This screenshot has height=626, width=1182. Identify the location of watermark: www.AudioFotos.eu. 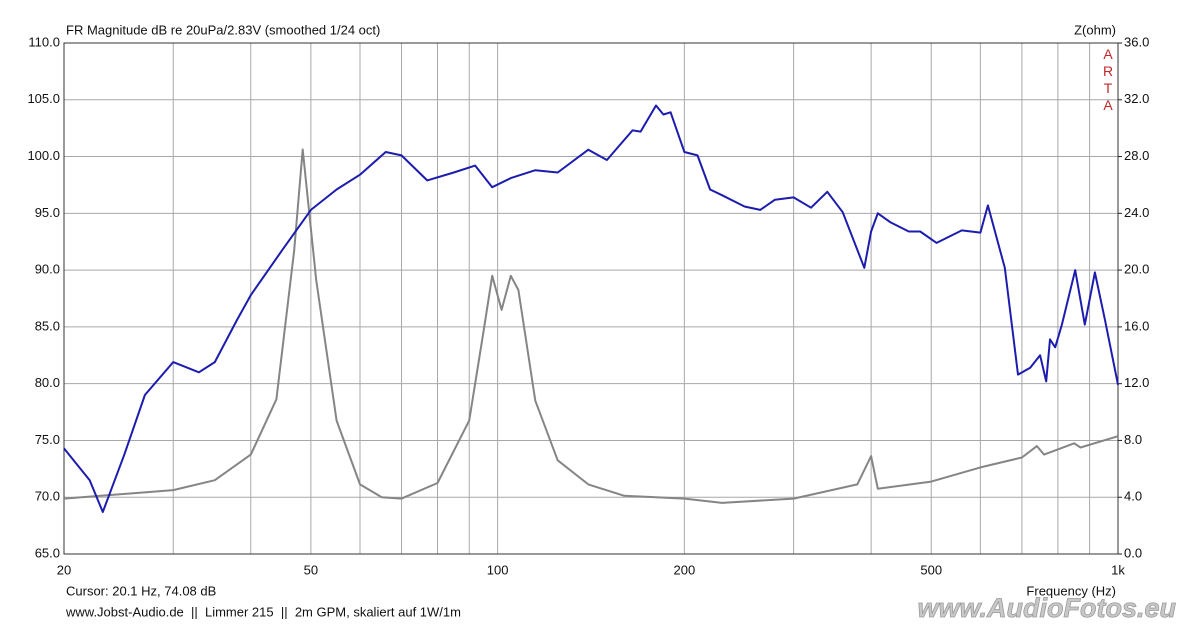
(1047, 608).